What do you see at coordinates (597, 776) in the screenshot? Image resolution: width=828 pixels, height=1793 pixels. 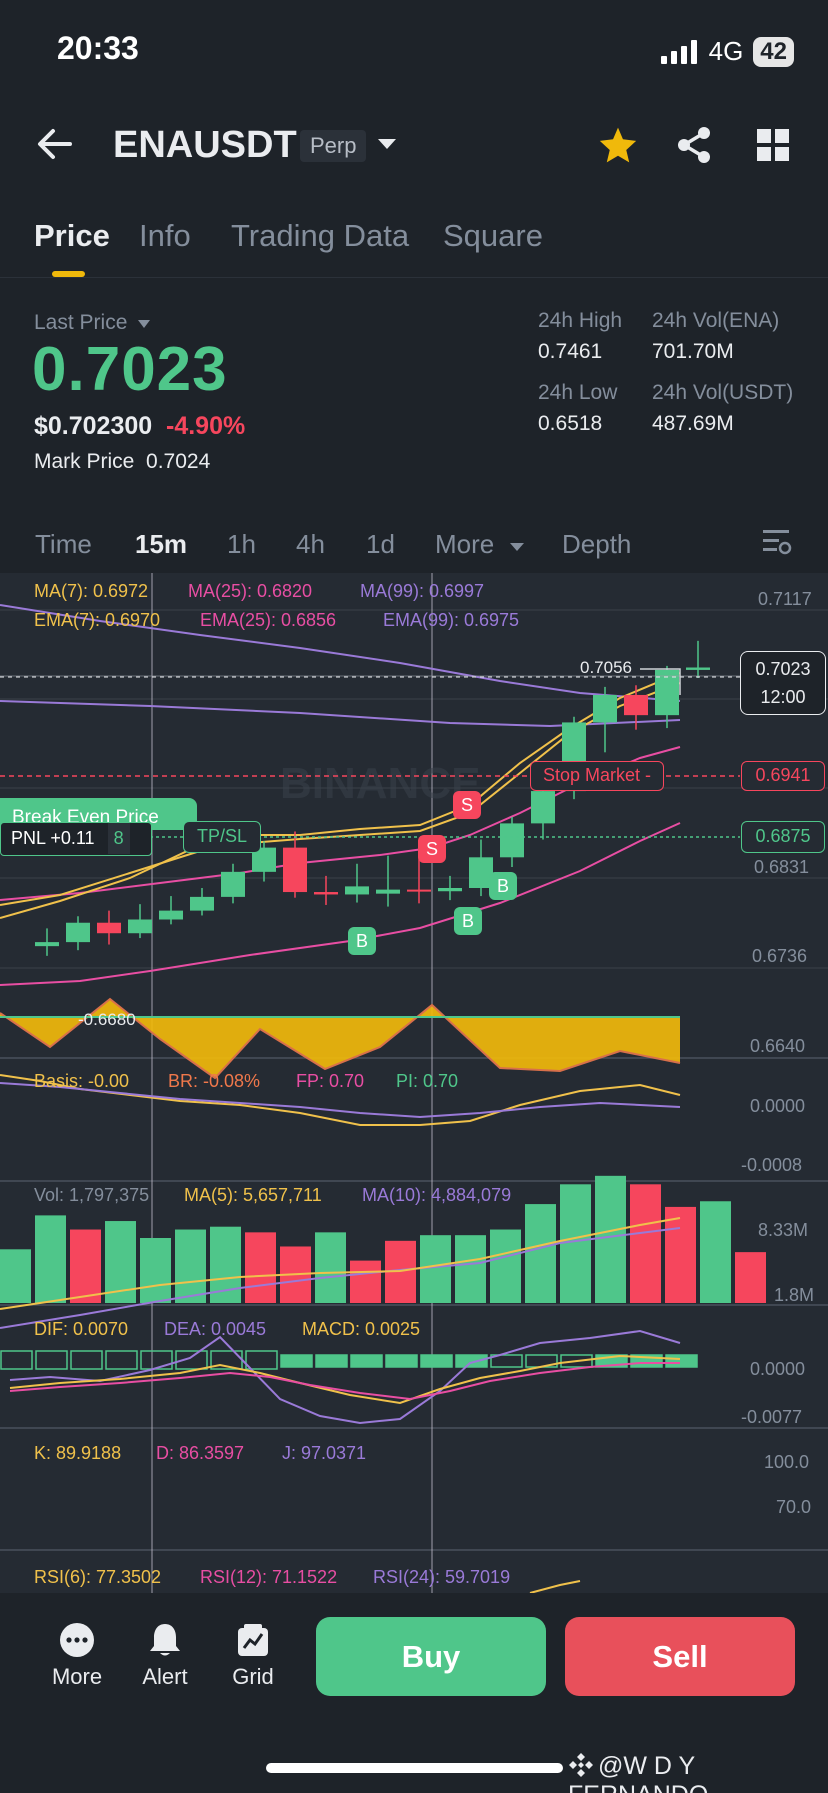 I see `stop-market-order-tag: Stop Market -` at bounding box center [597, 776].